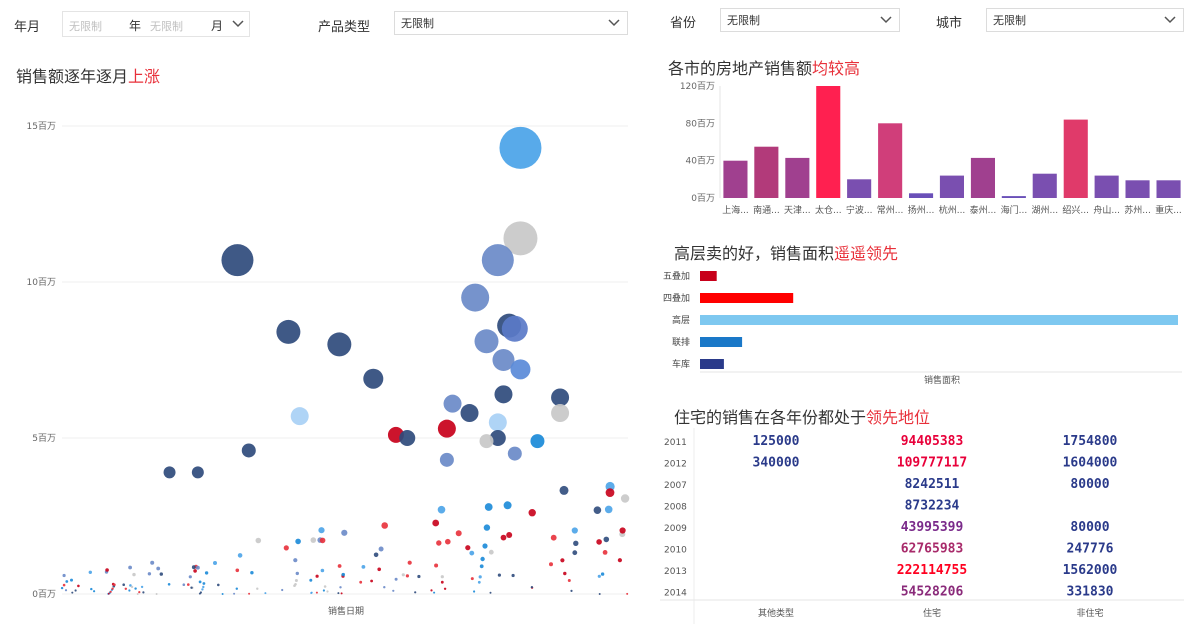 This screenshot has width=1192, height=625. I want to click on bar-y-tick-label: 0百万, so click(703, 198).